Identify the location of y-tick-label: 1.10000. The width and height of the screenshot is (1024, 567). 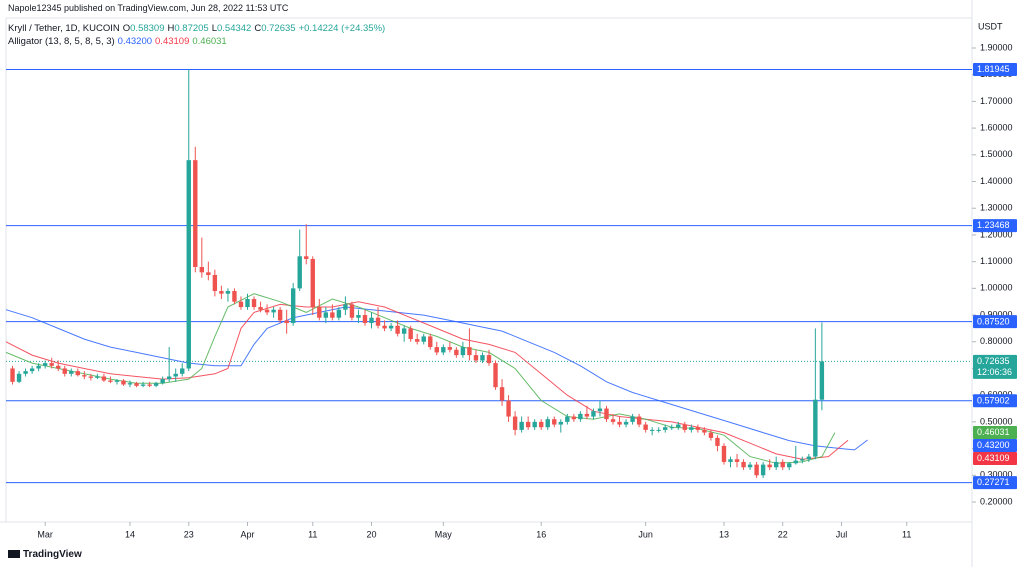
(996, 261).